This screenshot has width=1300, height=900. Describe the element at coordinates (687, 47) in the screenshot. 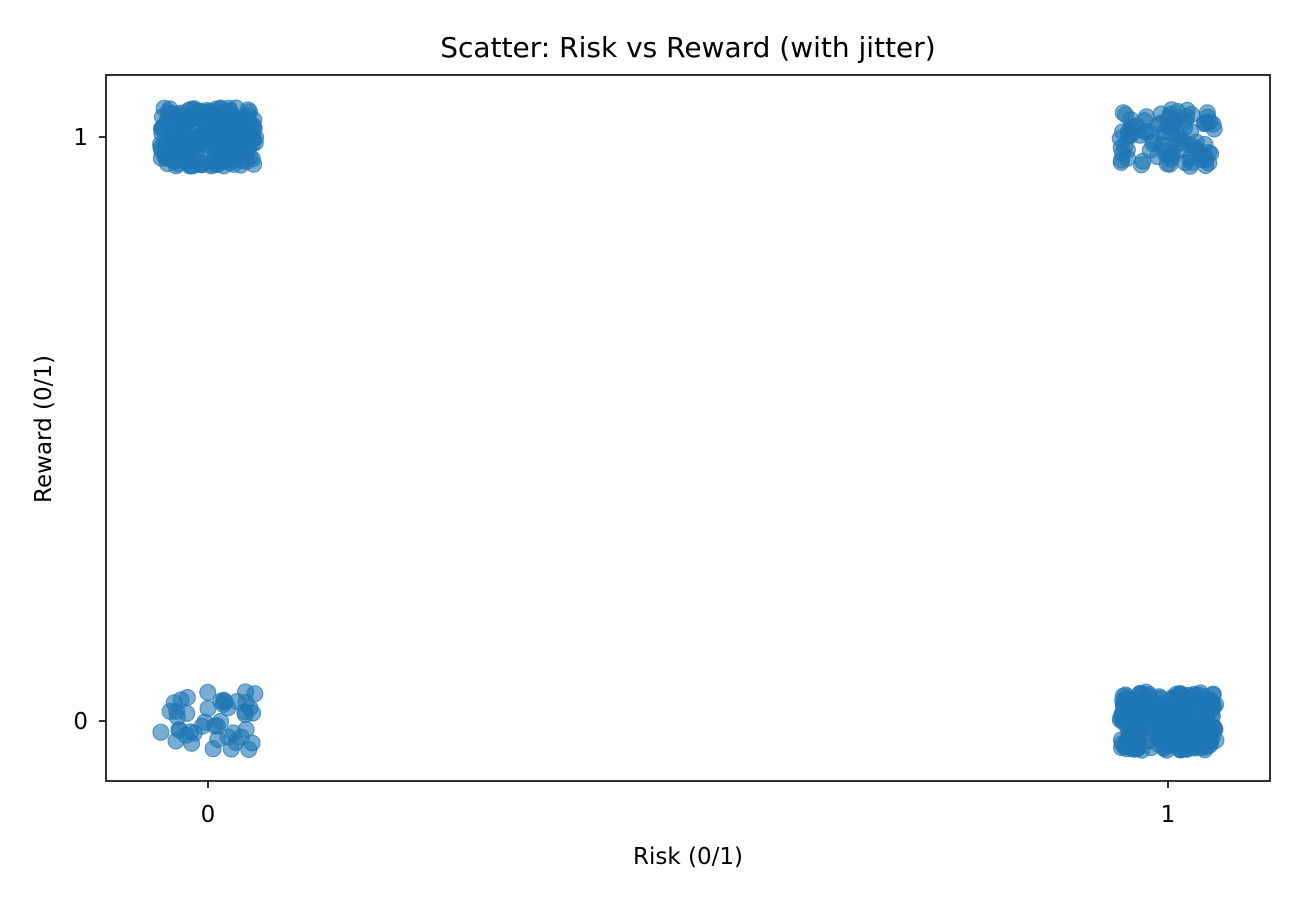

I see `chart-title: Scatter: Risk vs Reward (with jitter)` at that location.